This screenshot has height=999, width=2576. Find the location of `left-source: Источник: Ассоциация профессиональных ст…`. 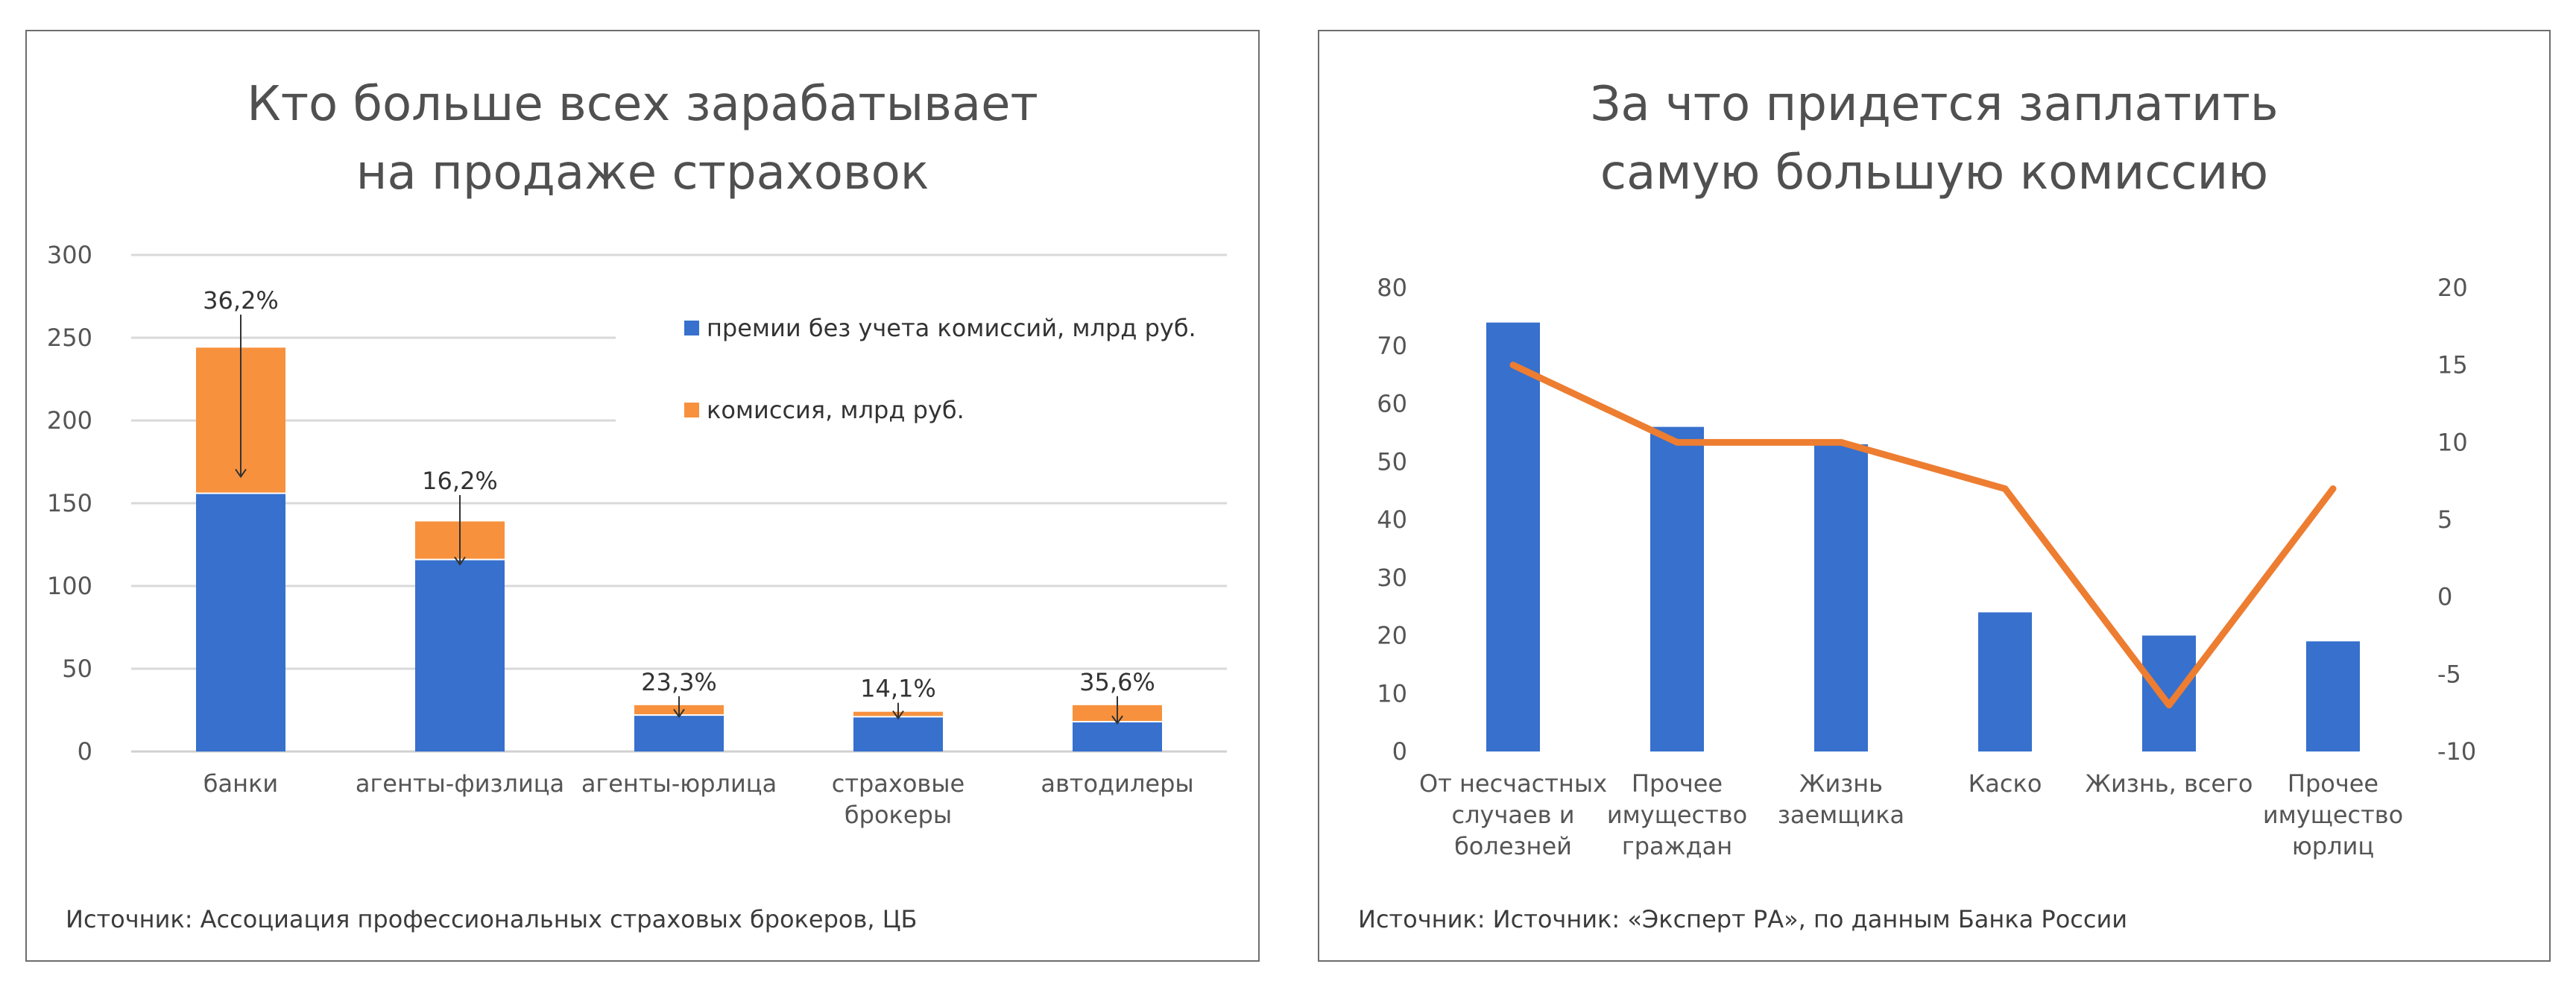

left-source: Источник: Ассоциация профессиональных ст… is located at coordinates (492, 919).